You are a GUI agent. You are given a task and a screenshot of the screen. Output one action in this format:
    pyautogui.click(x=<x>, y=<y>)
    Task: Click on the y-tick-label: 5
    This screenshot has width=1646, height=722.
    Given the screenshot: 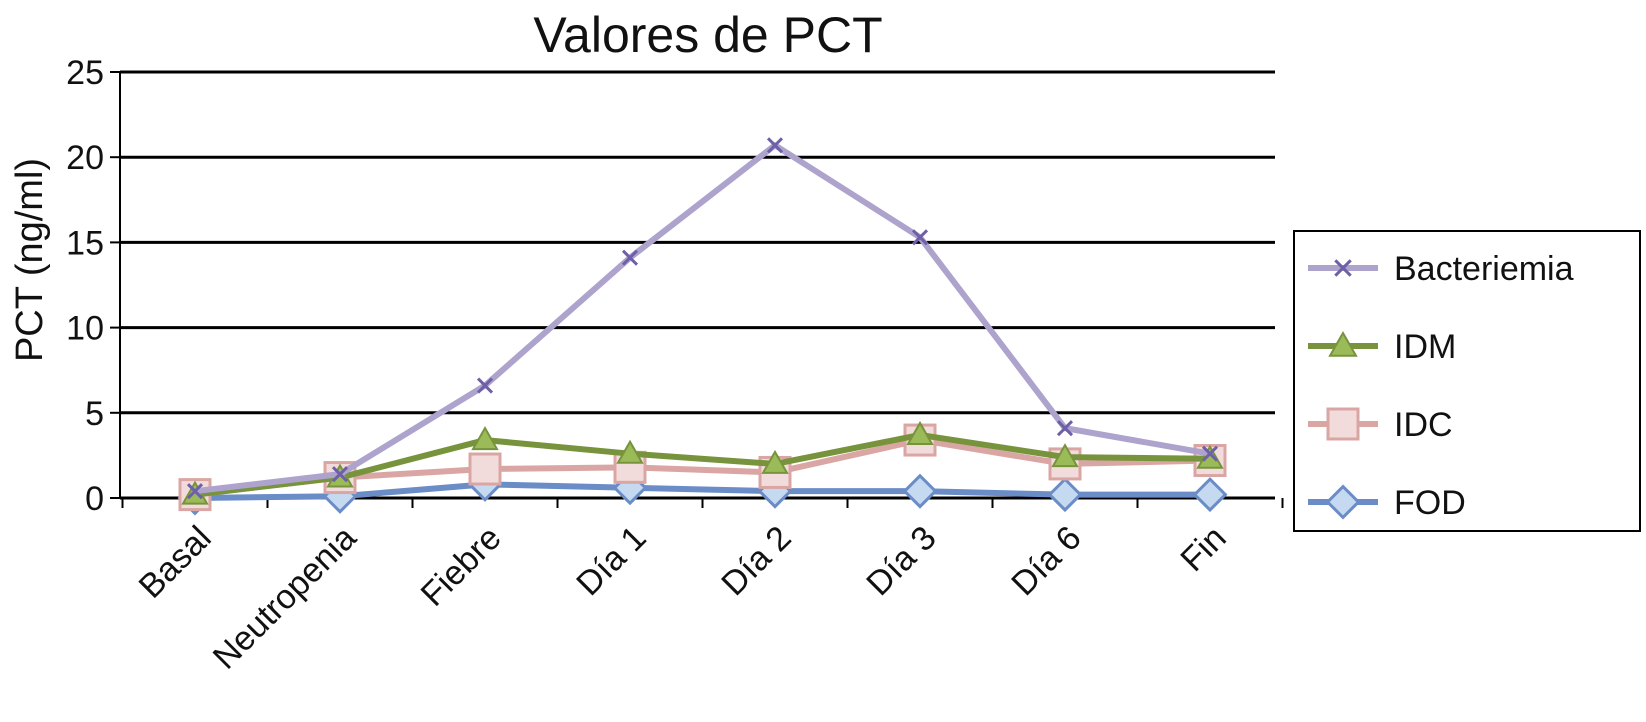 What is the action you would take?
    pyautogui.click(x=94, y=414)
    